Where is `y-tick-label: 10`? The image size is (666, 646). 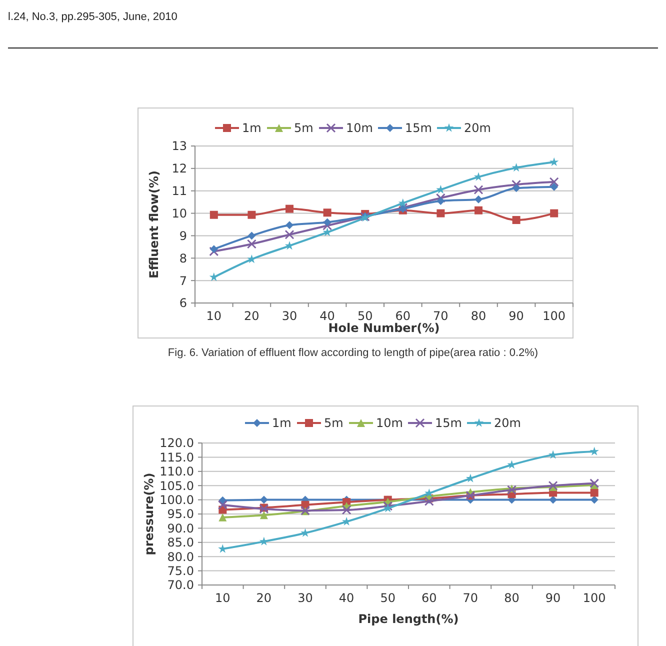 y-tick-label: 10 is located at coordinates (179, 213).